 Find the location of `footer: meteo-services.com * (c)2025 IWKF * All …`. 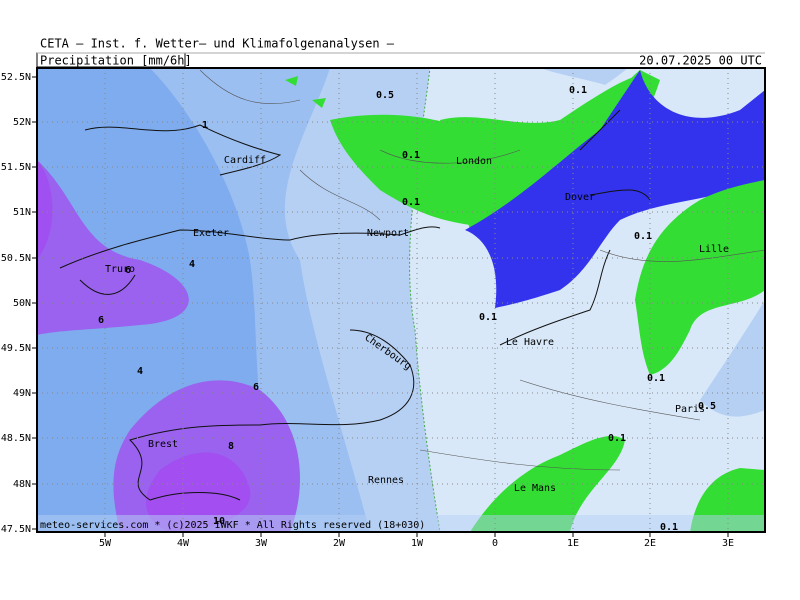

footer: meteo-services.com * (c)2025 IWKF * All … is located at coordinates (232, 525).